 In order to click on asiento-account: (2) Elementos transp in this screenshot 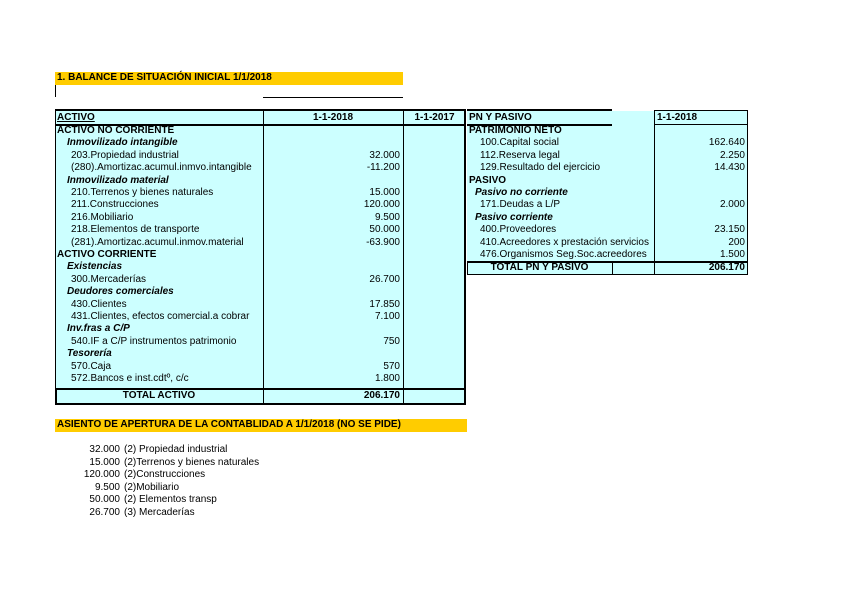, I will do `click(170, 499)`.